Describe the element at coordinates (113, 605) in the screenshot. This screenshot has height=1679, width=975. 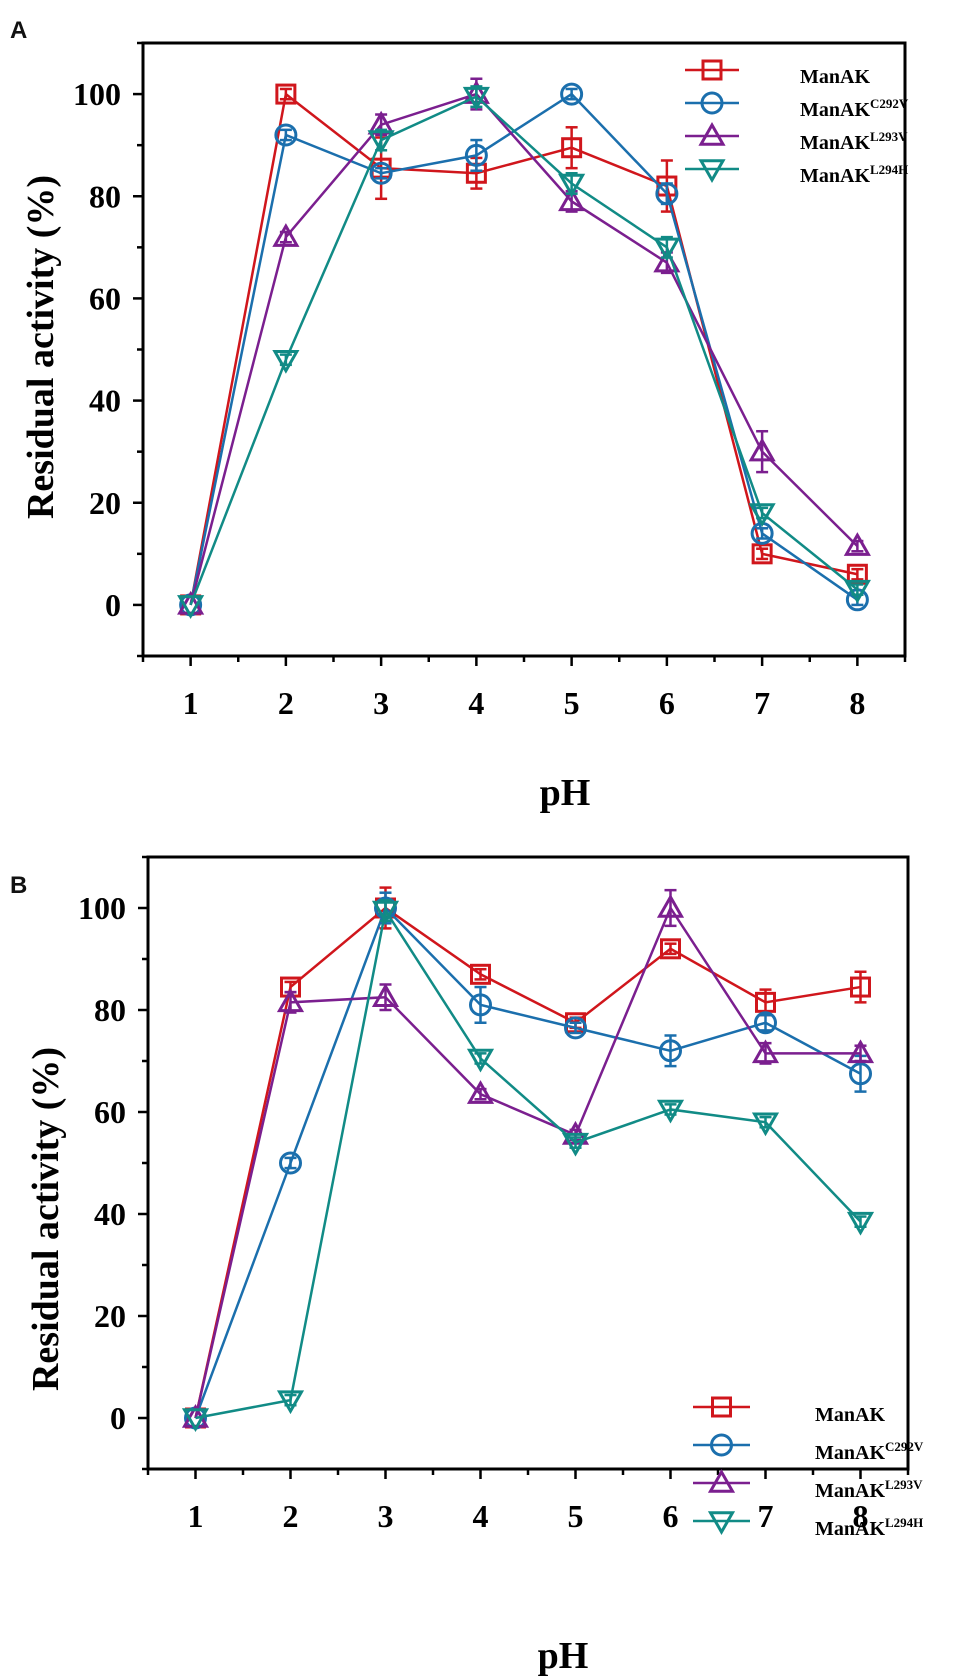
I see `panel-a-y-tick-label: 0` at that location.